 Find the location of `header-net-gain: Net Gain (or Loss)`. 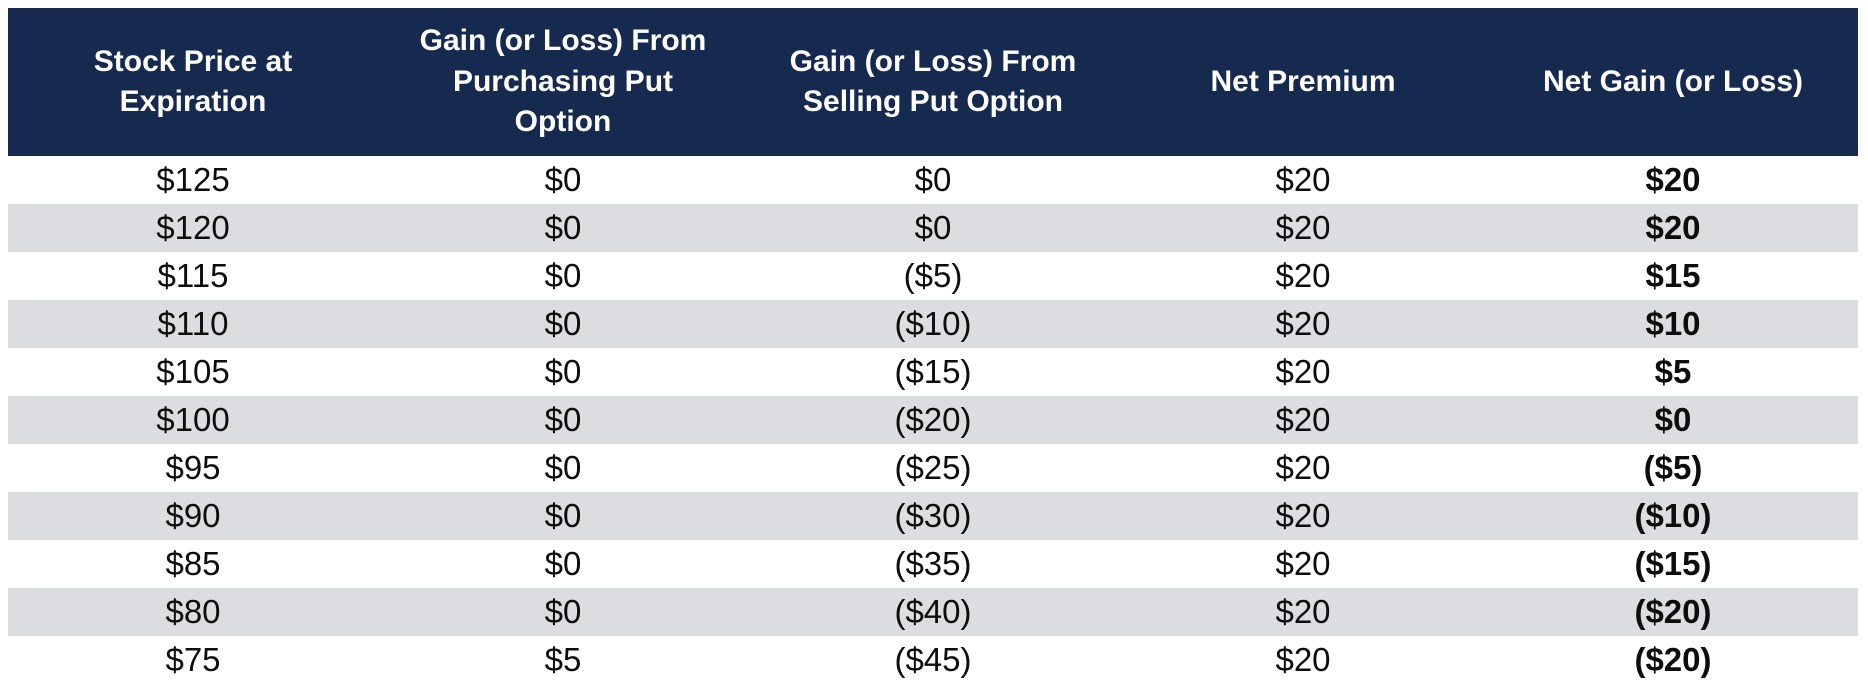

header-net-gain: Net Gain (or Loss) is located at coordinates (1673, 82).